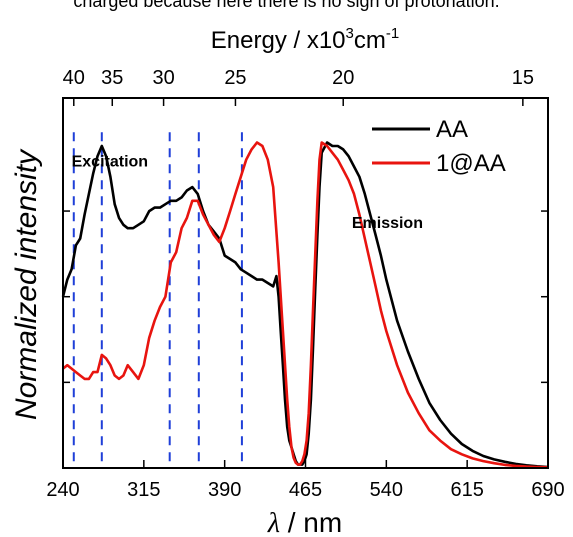 Image resolution: width=573 pixels, height=537 pixels. I want to click on top-tick-label-35: 35, so click(112, 78).